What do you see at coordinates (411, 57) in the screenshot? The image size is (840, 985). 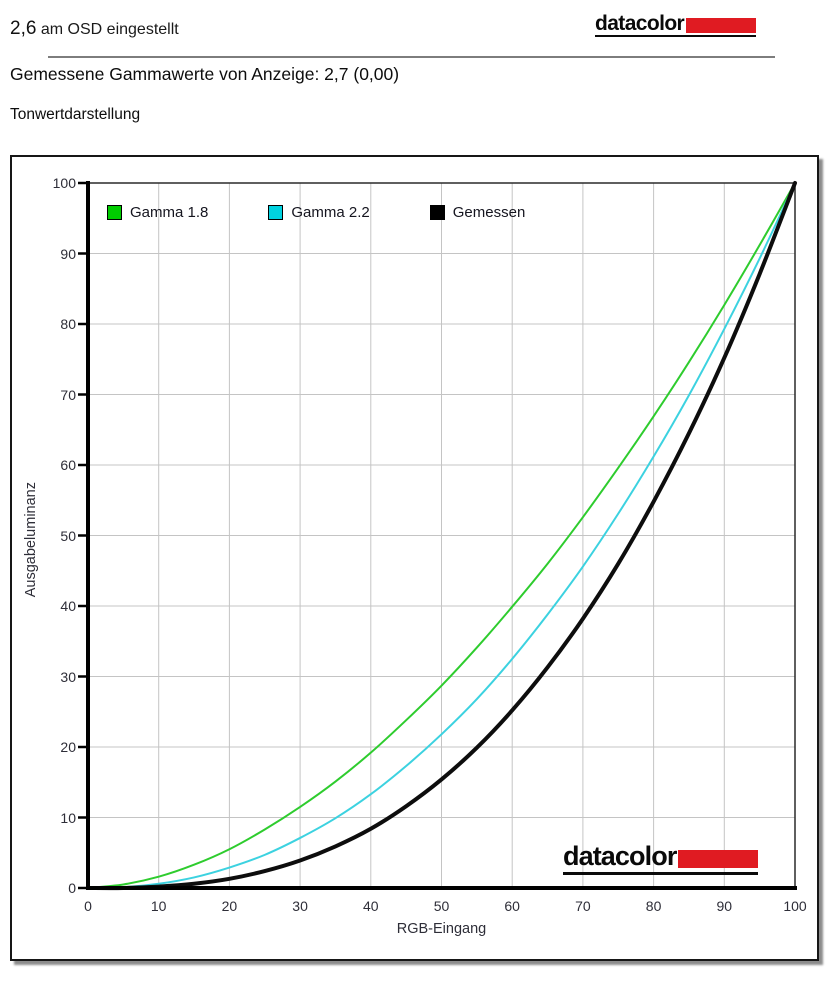 I see `header-separator-line` at bounding box center [411, 57].